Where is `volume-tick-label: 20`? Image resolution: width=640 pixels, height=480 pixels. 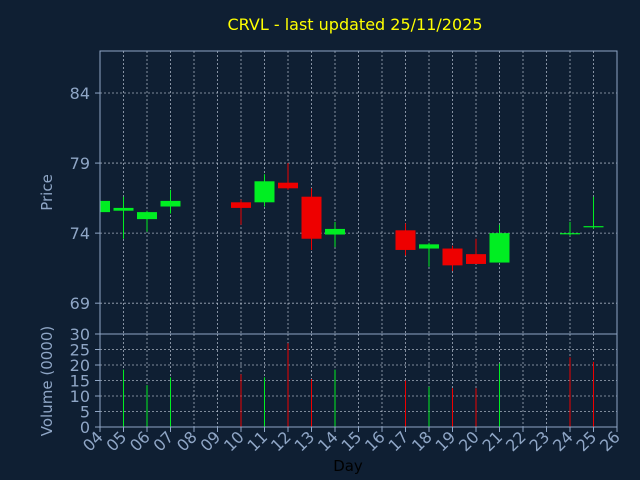
volume-tick-label: 20 is located at coordinates (80, 365).